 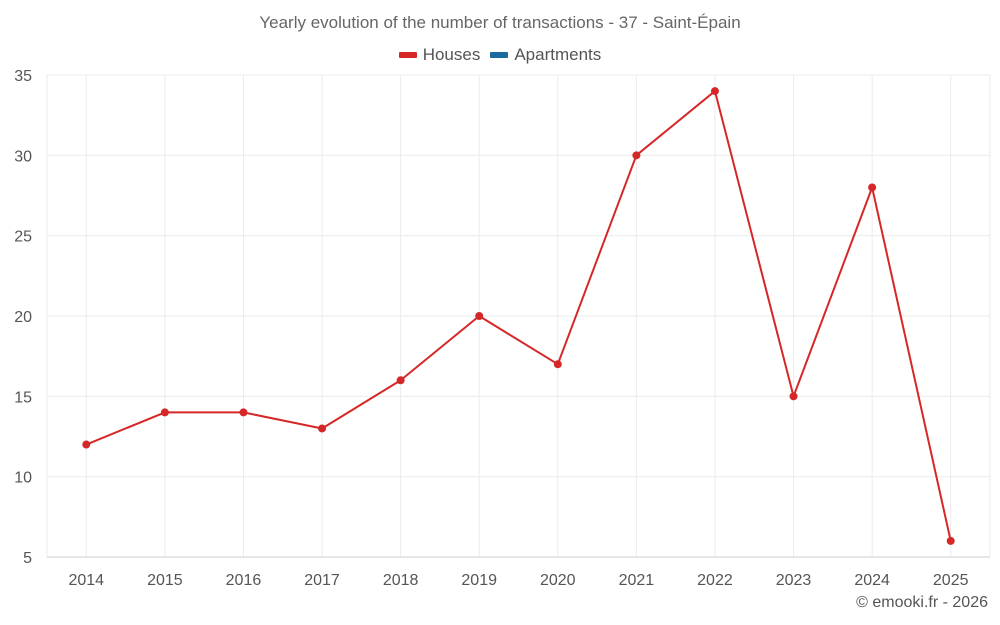 I want to click on credit-text: © emooki.fr - 2026, so click(x=922, y=602).